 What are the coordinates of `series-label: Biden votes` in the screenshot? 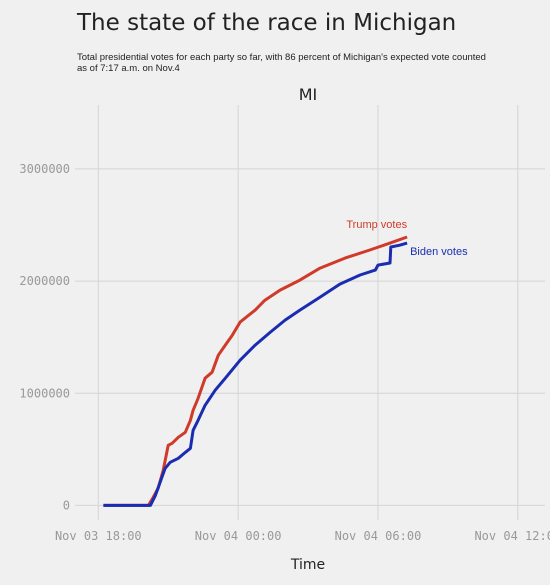 It's located at (439, 252).